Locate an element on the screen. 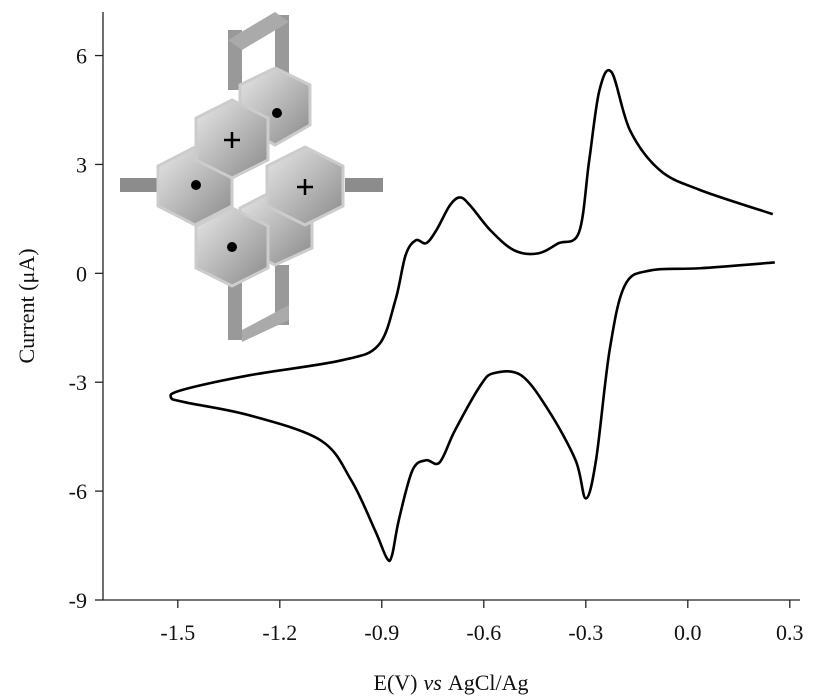 The image size is (815, 698). x-tick-label: -0.6 is located at coordinates (483, 632).